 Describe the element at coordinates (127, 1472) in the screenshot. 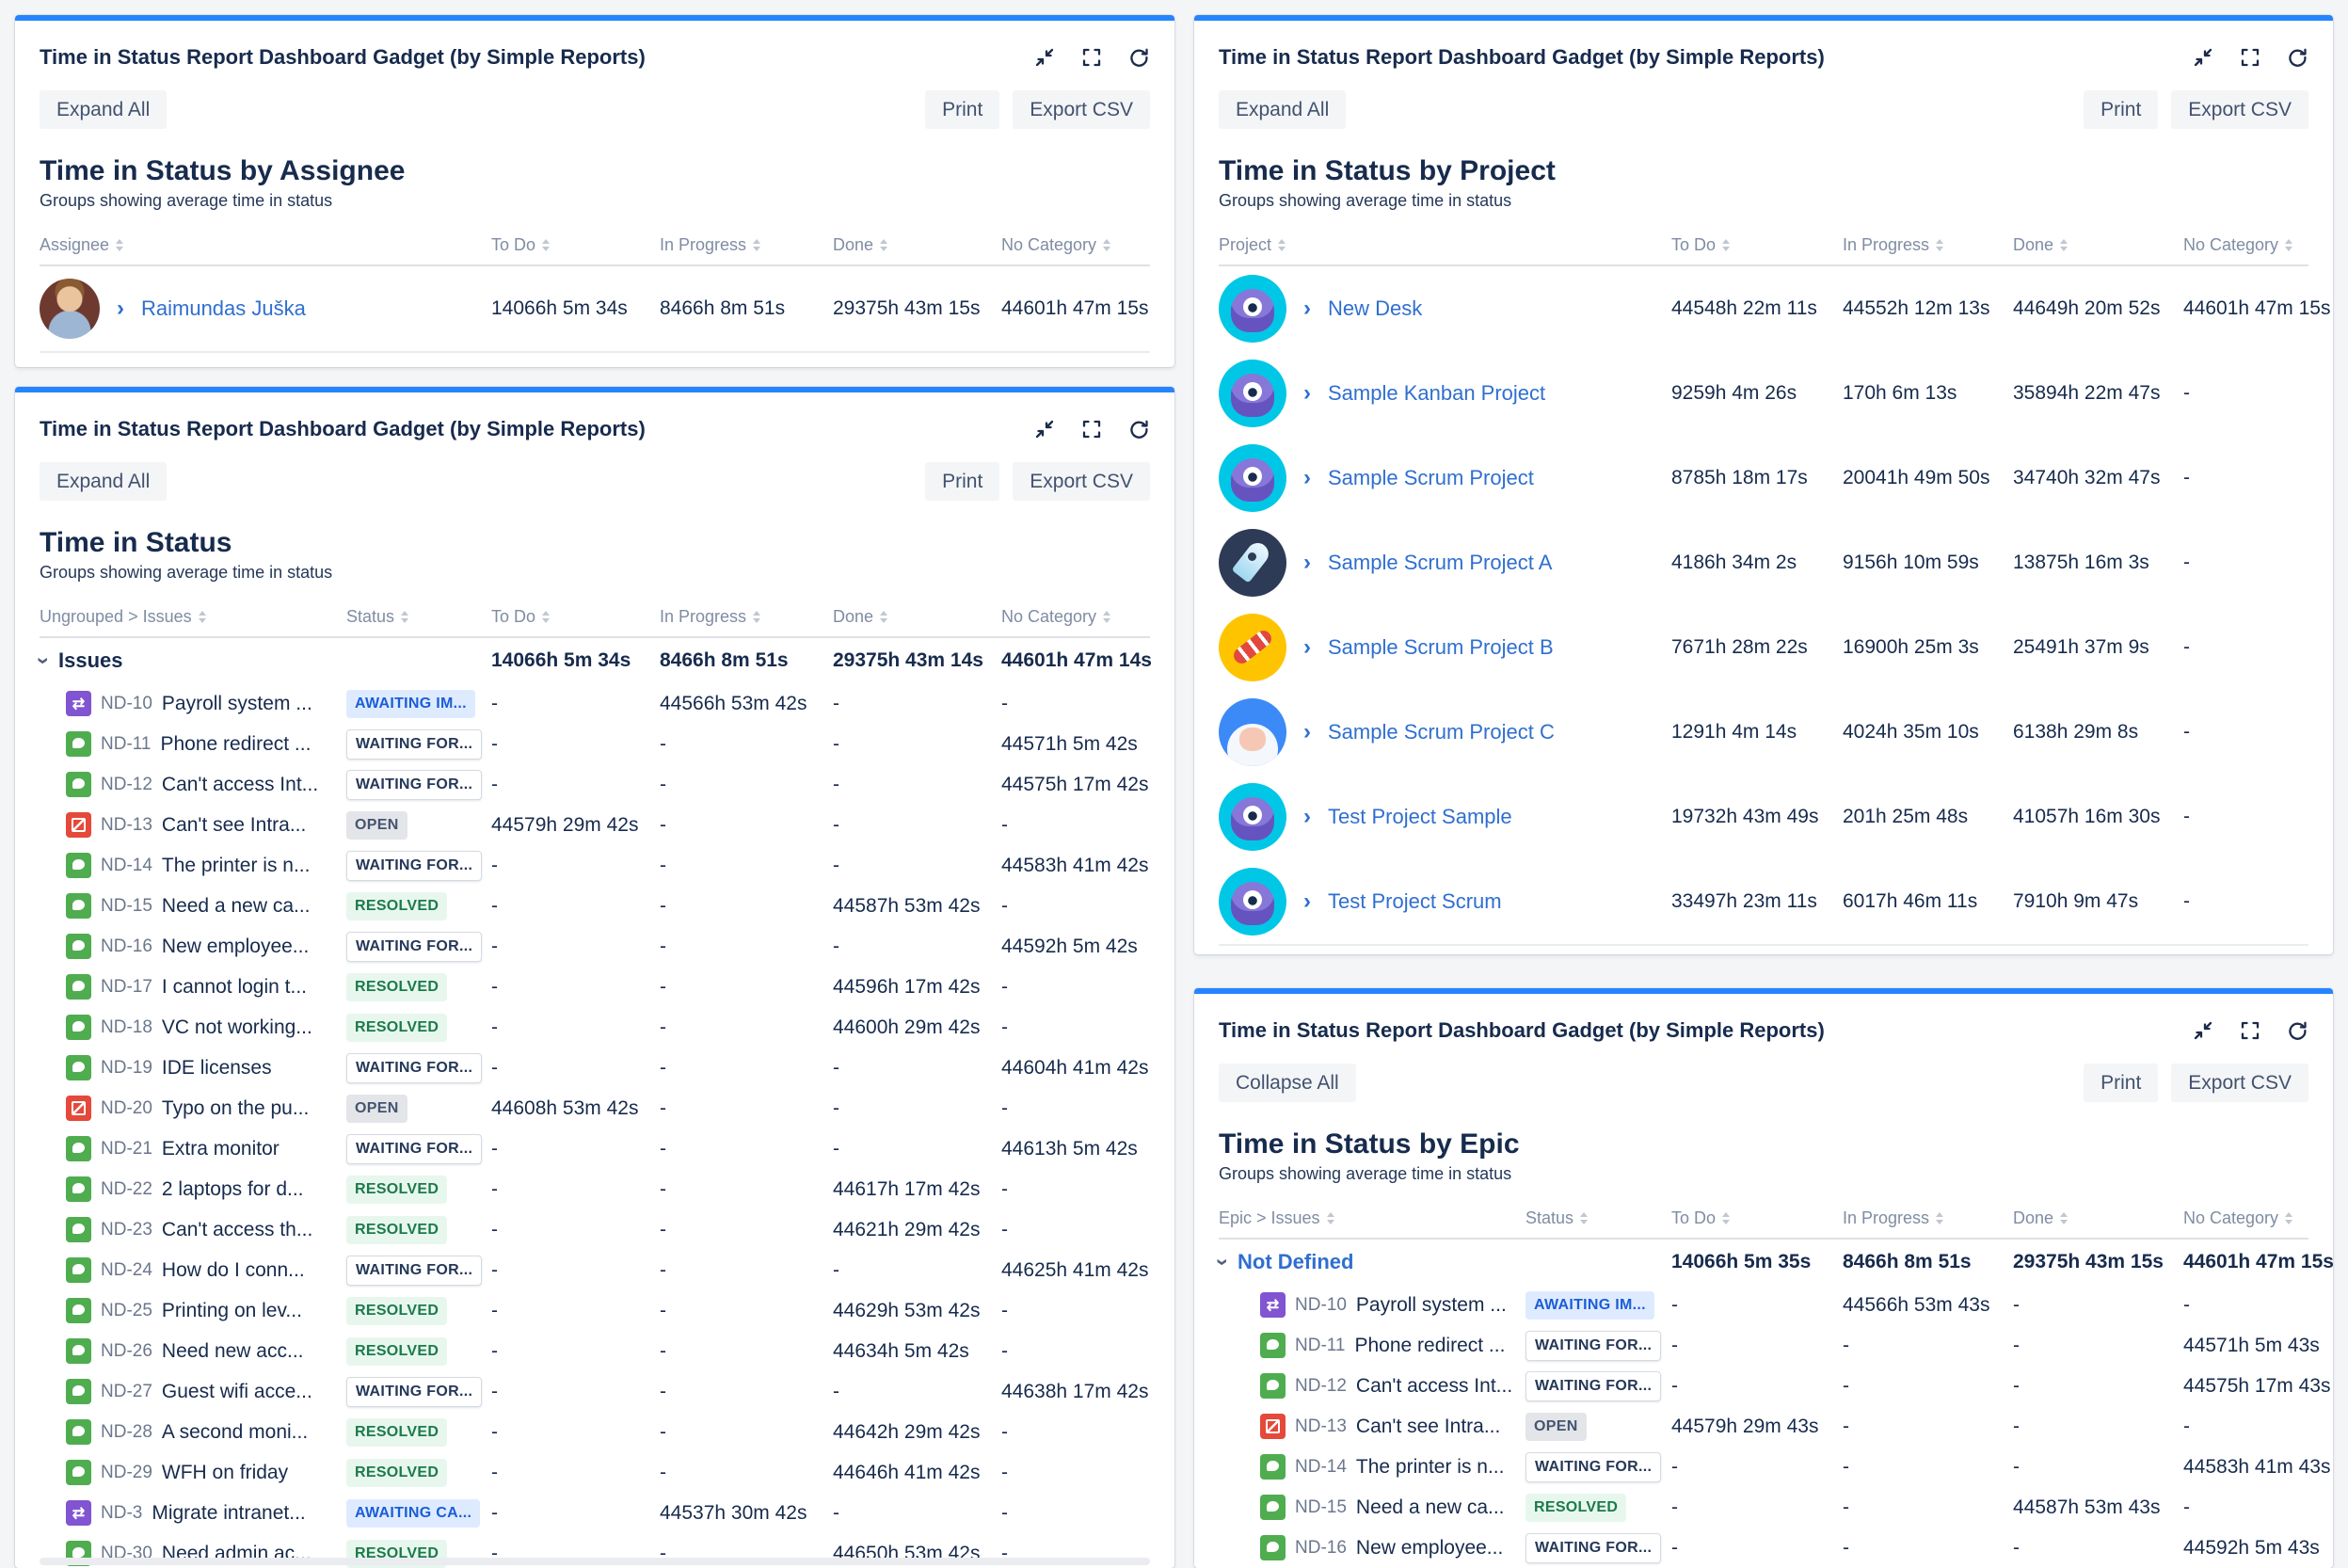

I see `issue-key: ND-29` at that location.